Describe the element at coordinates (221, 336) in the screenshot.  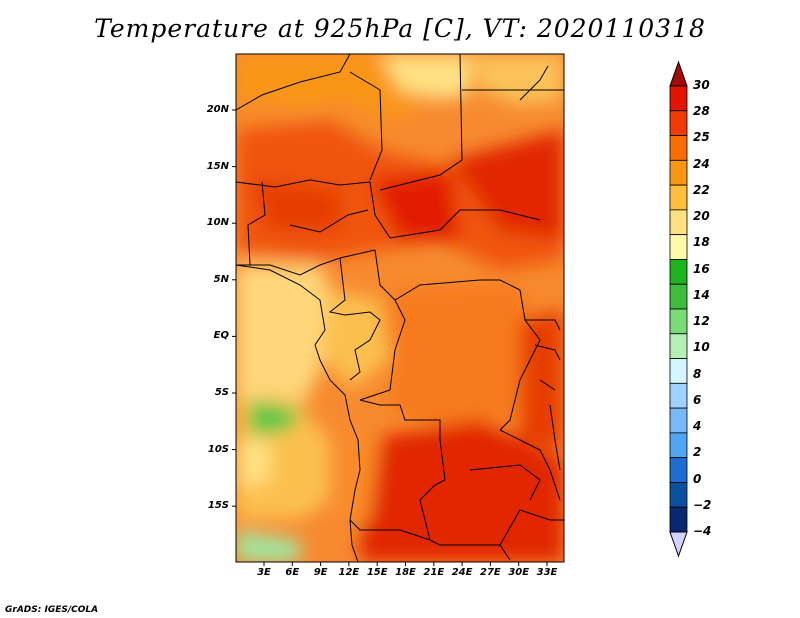
I see `y-tick-label: EQ` at that location.